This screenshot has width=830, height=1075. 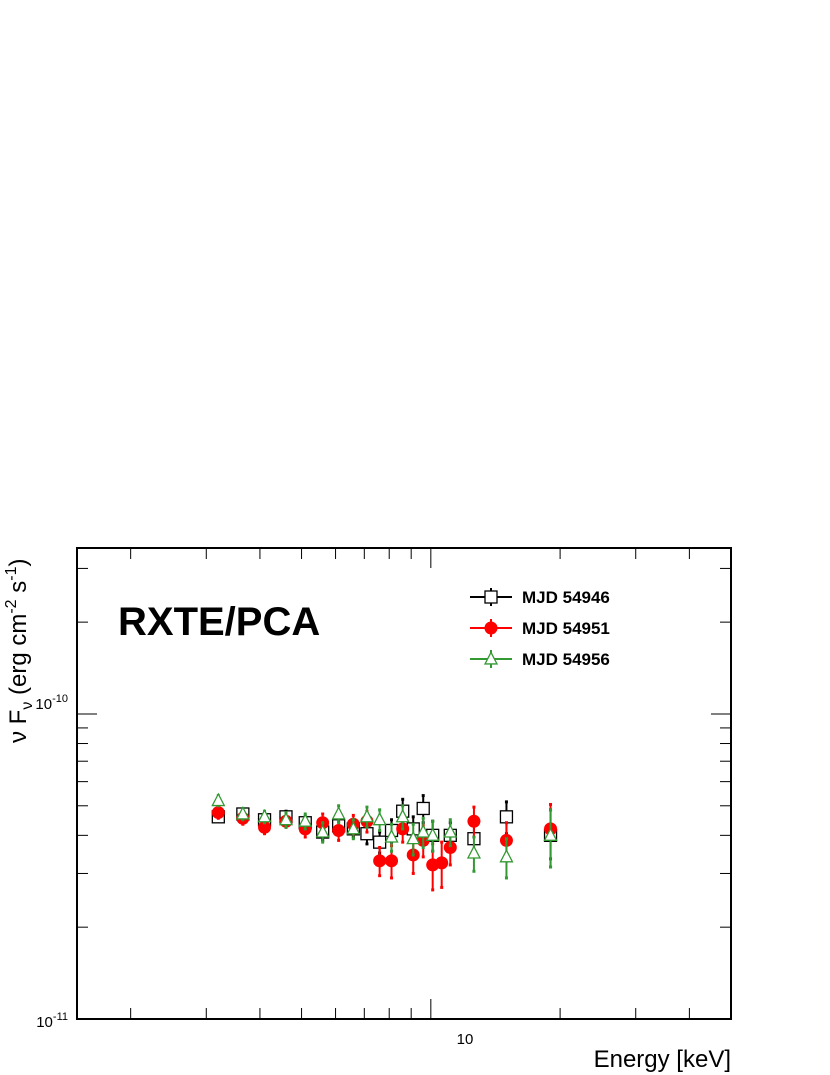 I want to click on data-points, so click(x=384, y=842).